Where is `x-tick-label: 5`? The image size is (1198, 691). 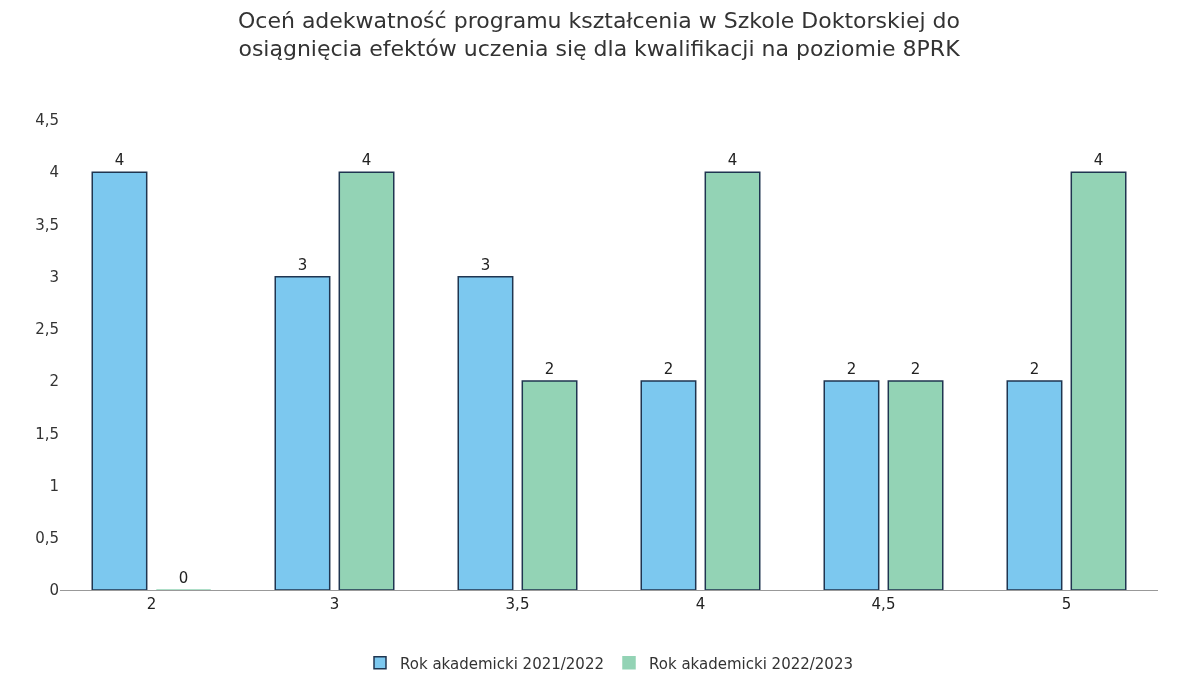 x-tick-label: 5 is located at coordinates (1066, 604).